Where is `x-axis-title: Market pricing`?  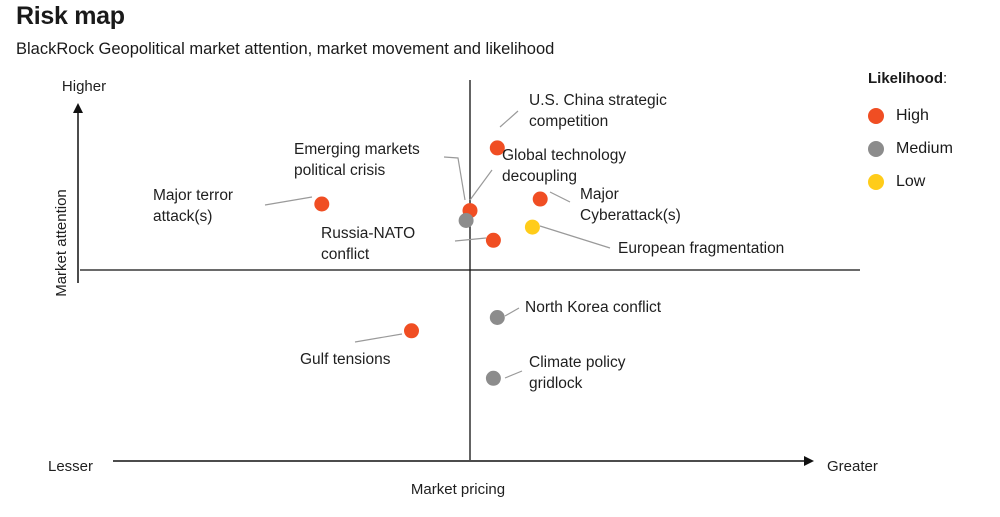 x-axis-title: Market pricing is located at coordinates (458, 489).